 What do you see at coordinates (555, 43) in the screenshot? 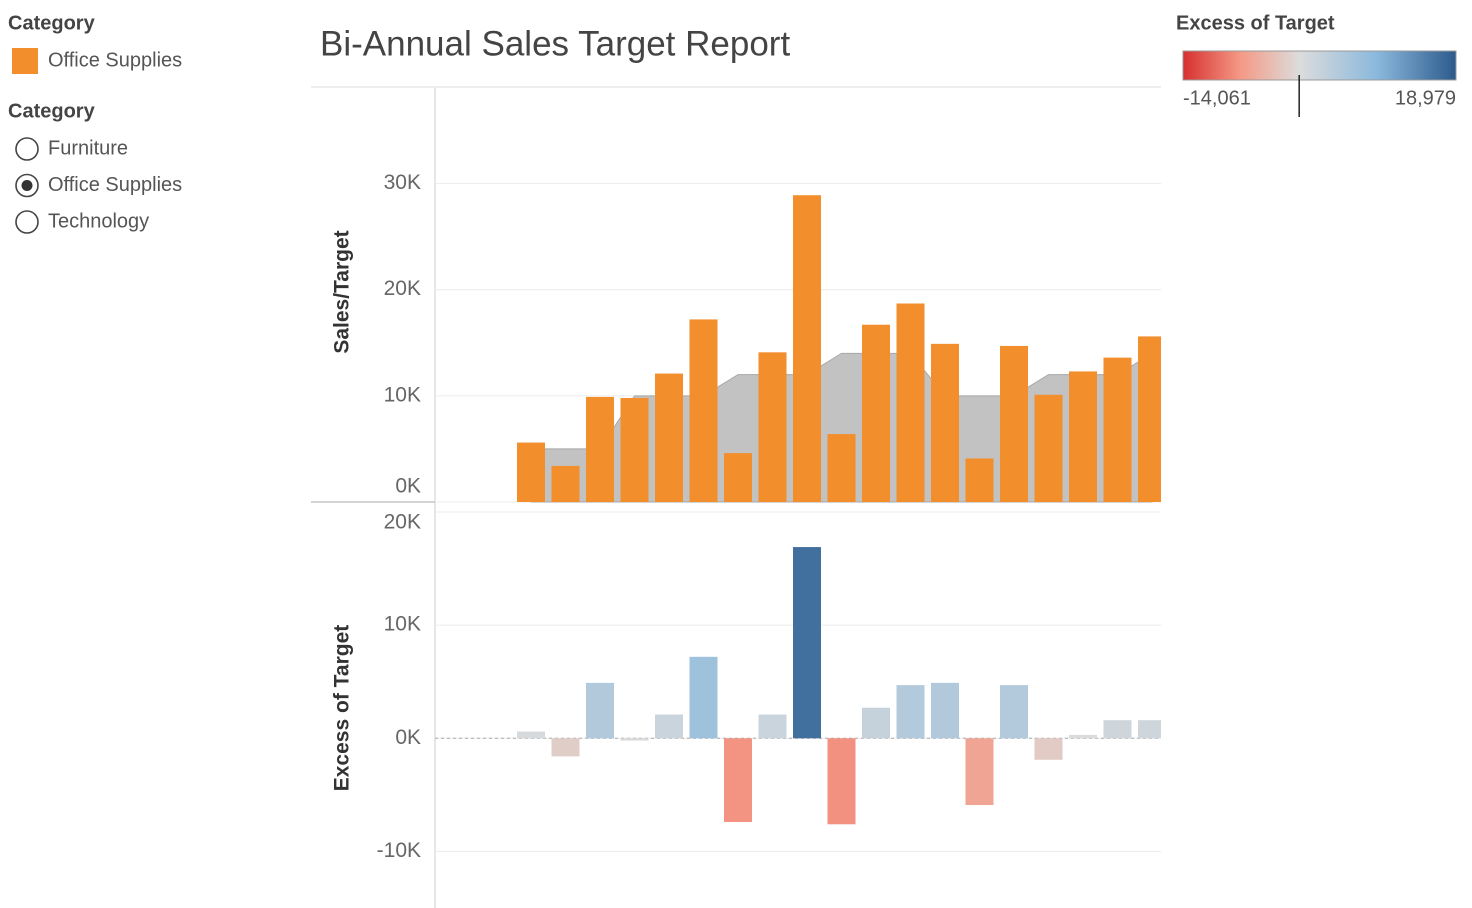
I see `dashboard-title: Bi-Annual Sales Target Report` at bounding box center [555, 43].